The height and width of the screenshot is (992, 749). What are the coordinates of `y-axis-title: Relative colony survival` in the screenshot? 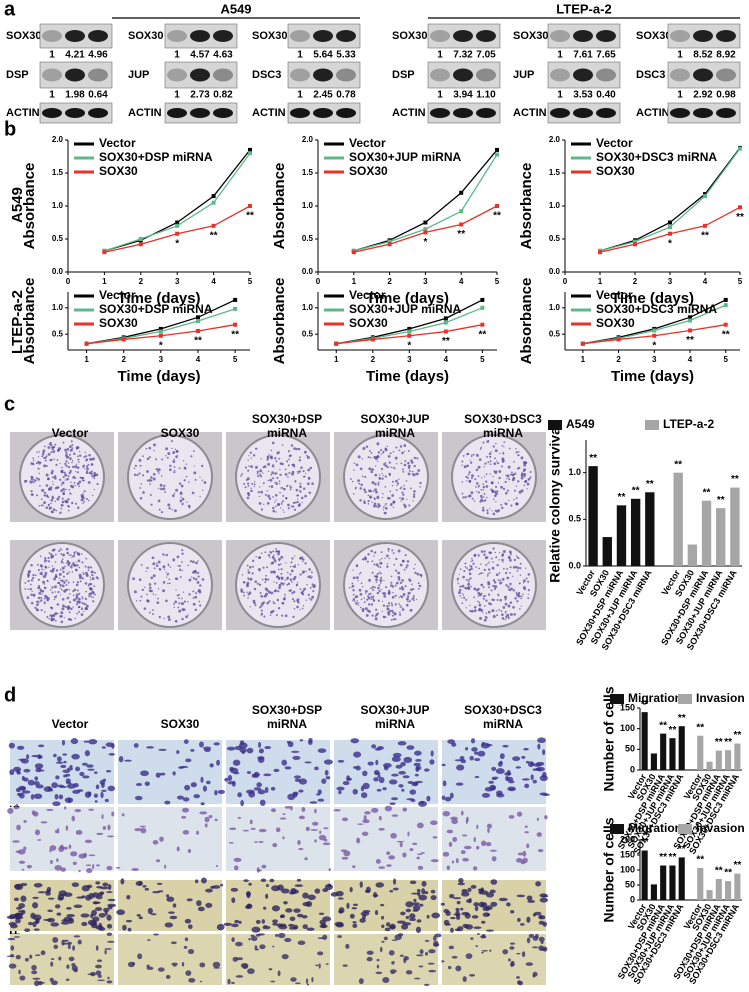 It's located at (555, 503).